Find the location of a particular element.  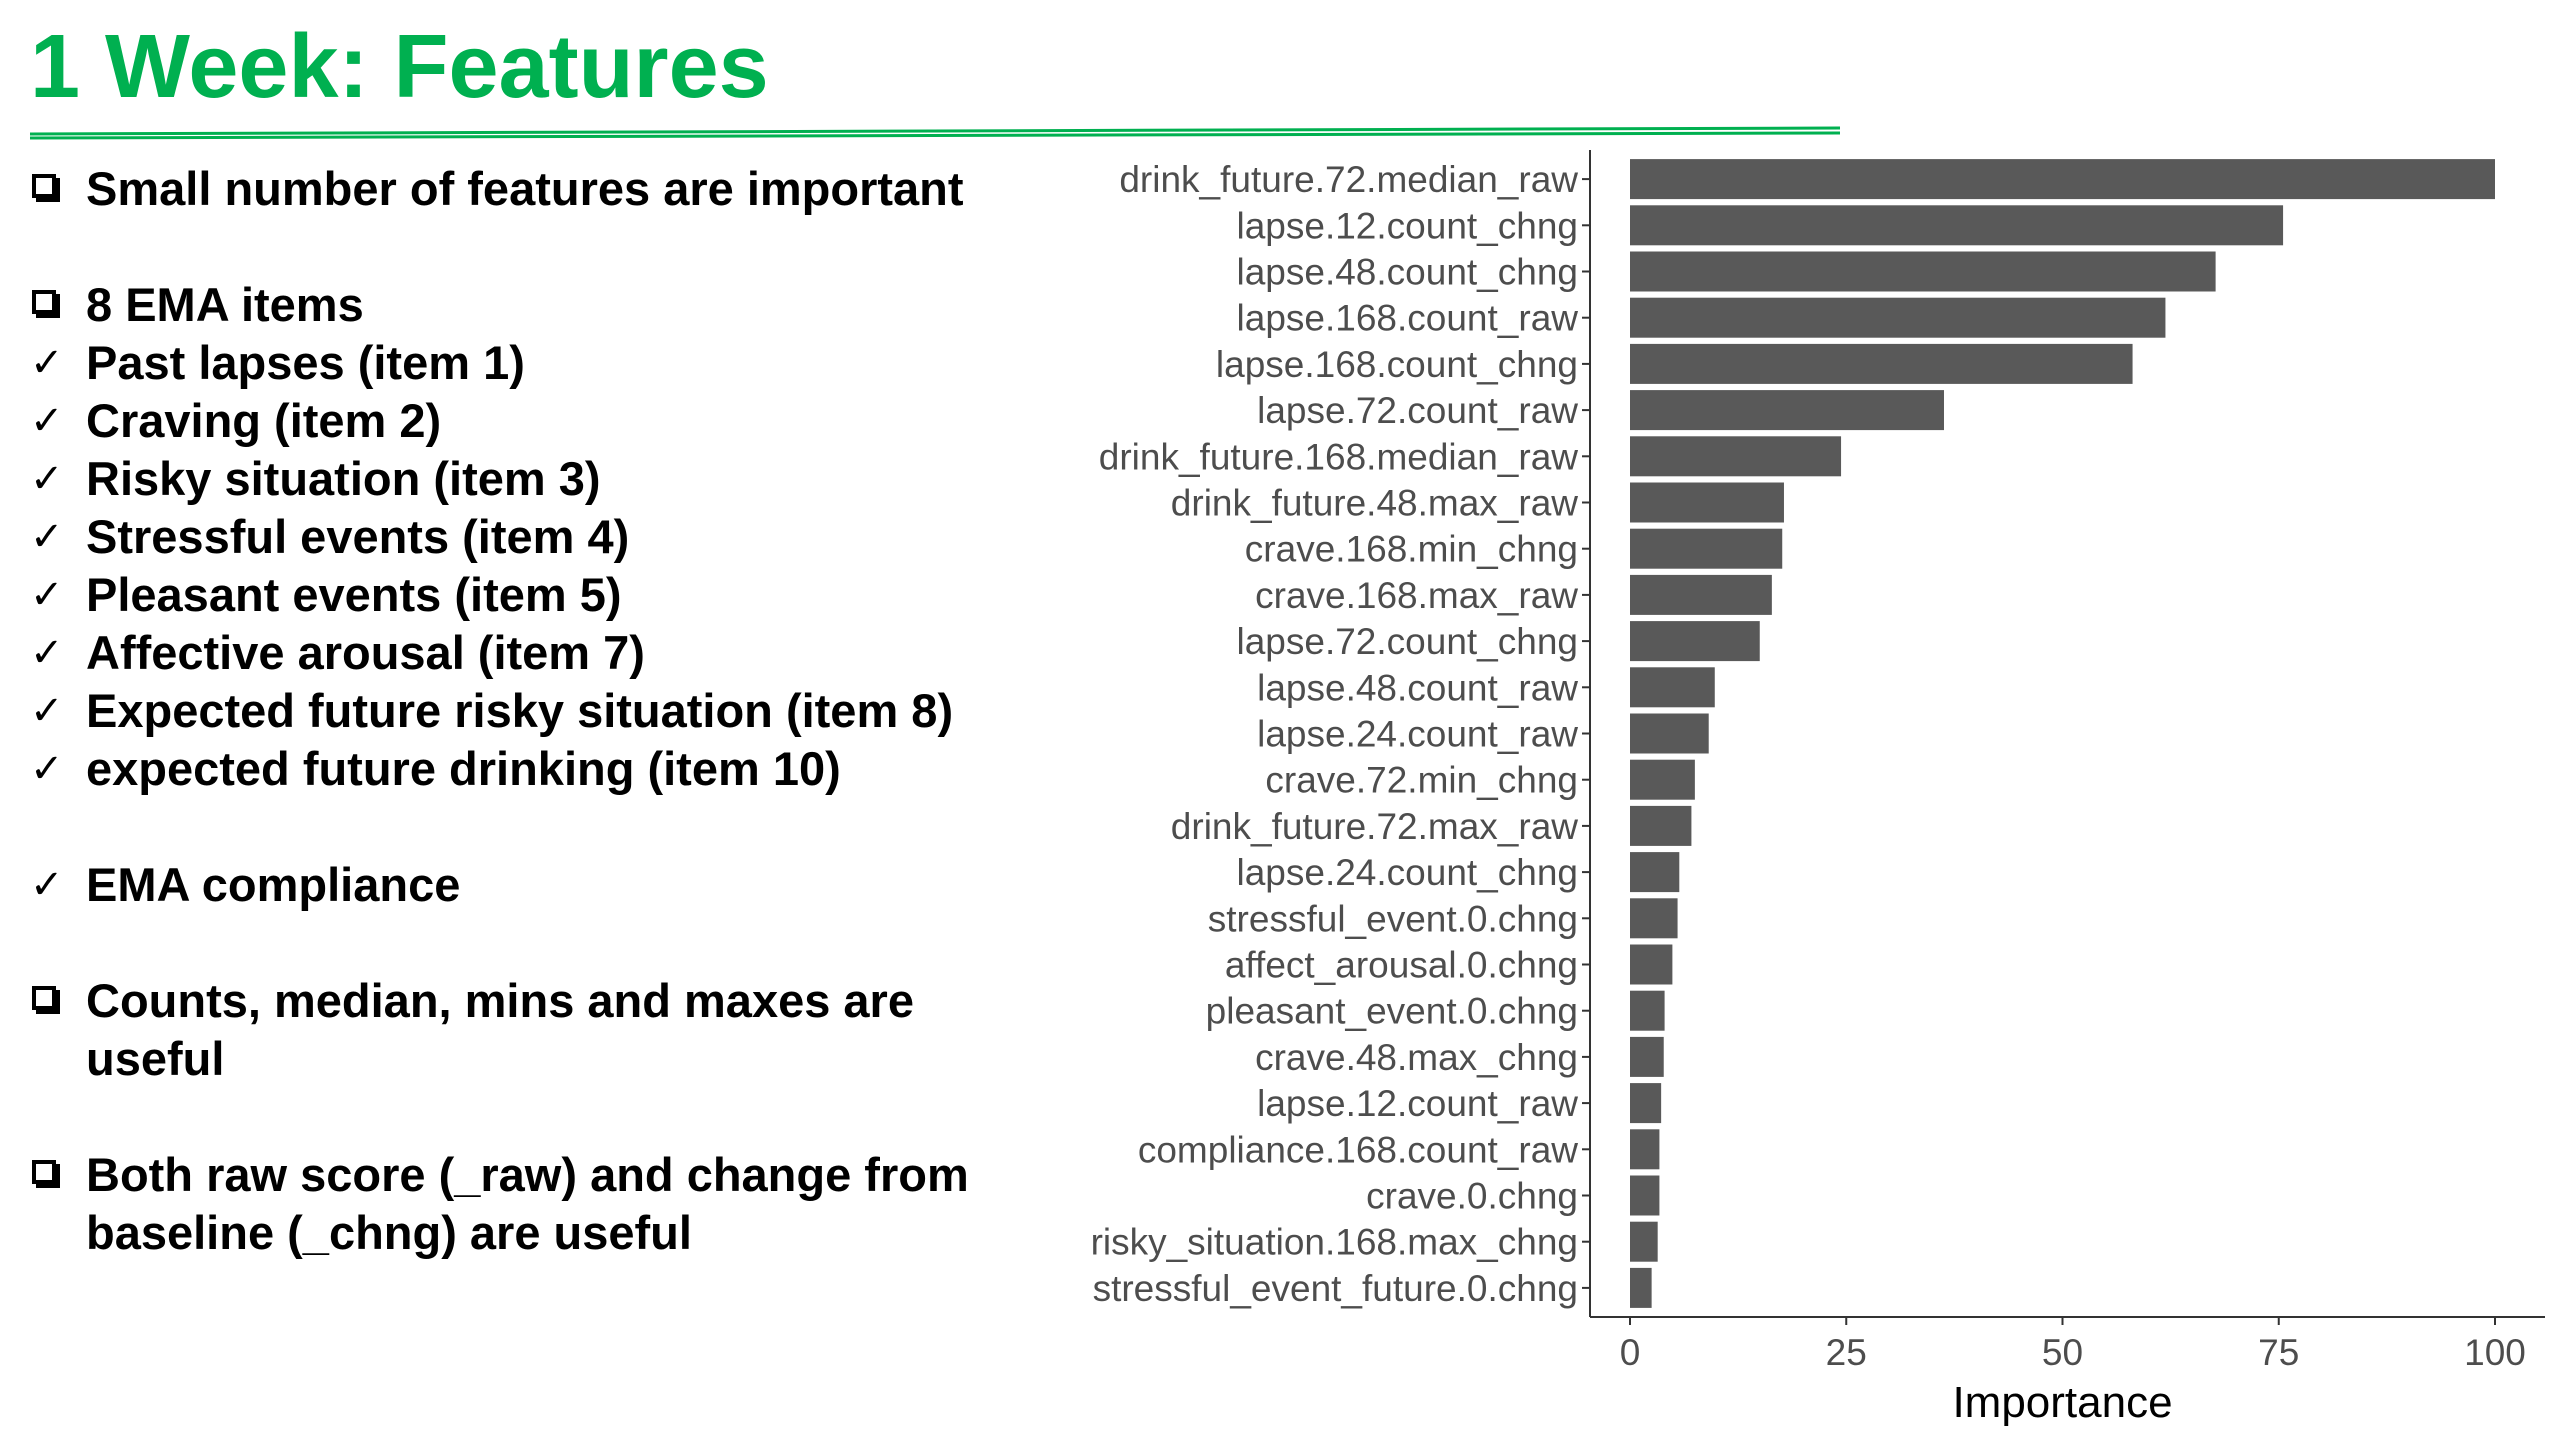

y-tick-label: crave.168.max_raw is located at coordinates (1416, 595).